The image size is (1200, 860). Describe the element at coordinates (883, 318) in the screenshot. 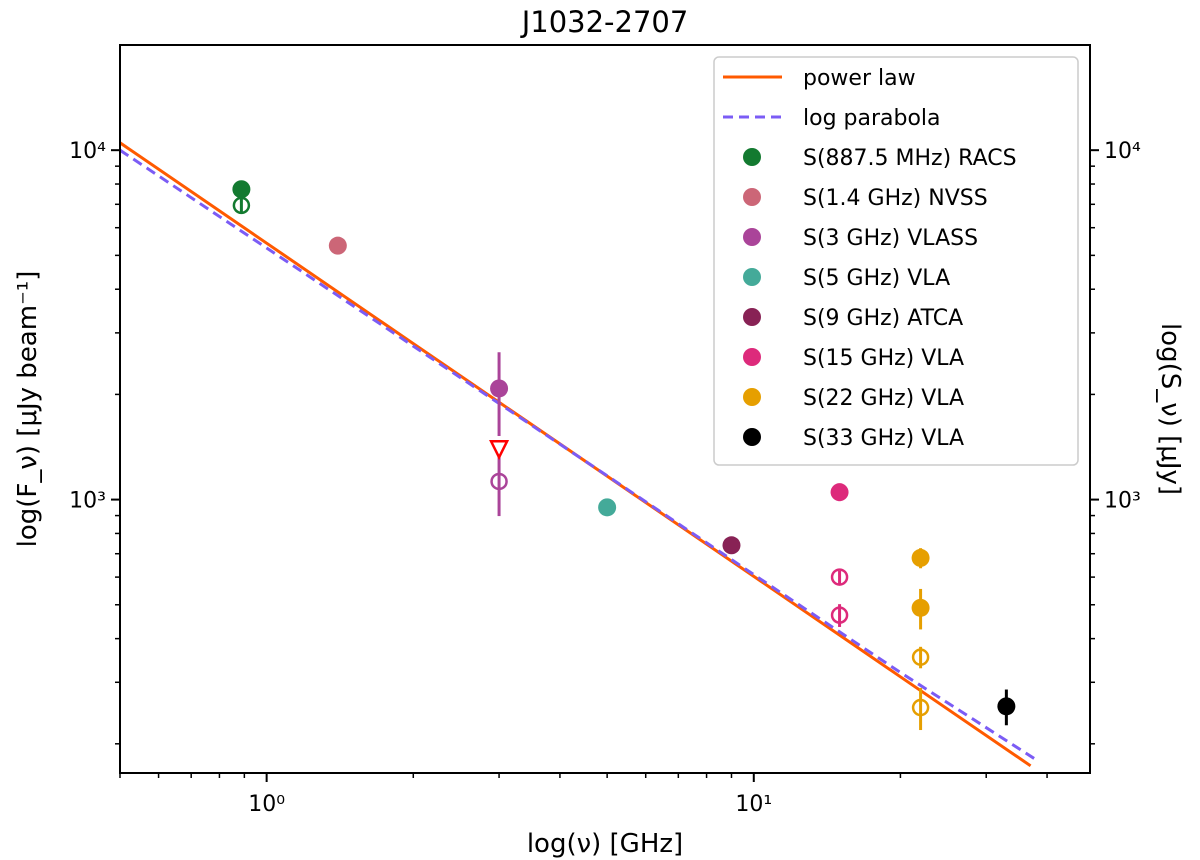

I see `legend-label: S(9 GHz) ATCA` at that location.